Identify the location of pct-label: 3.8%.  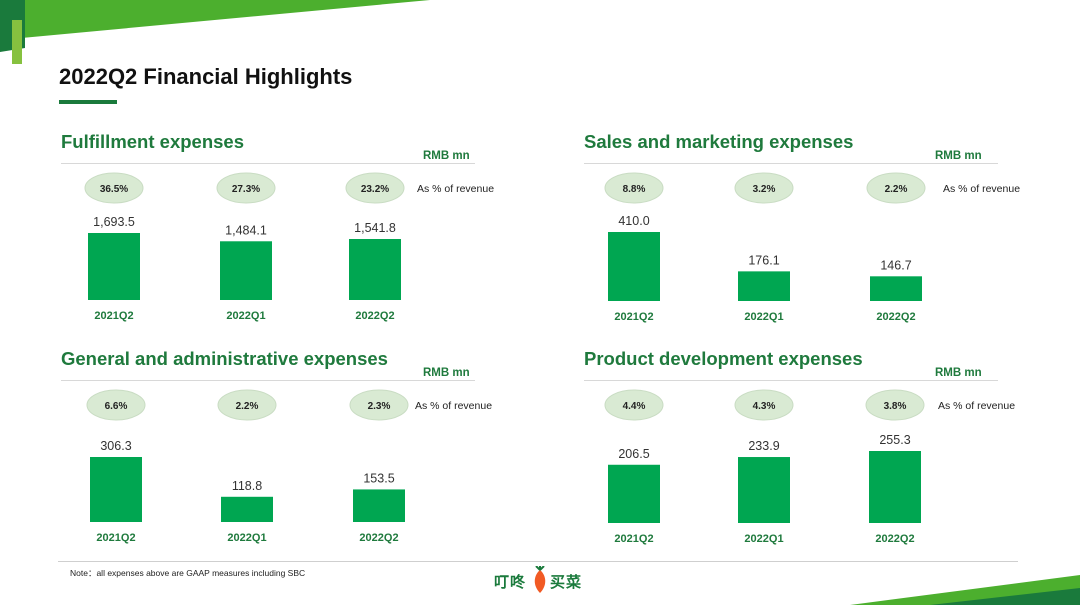
(895, 406).